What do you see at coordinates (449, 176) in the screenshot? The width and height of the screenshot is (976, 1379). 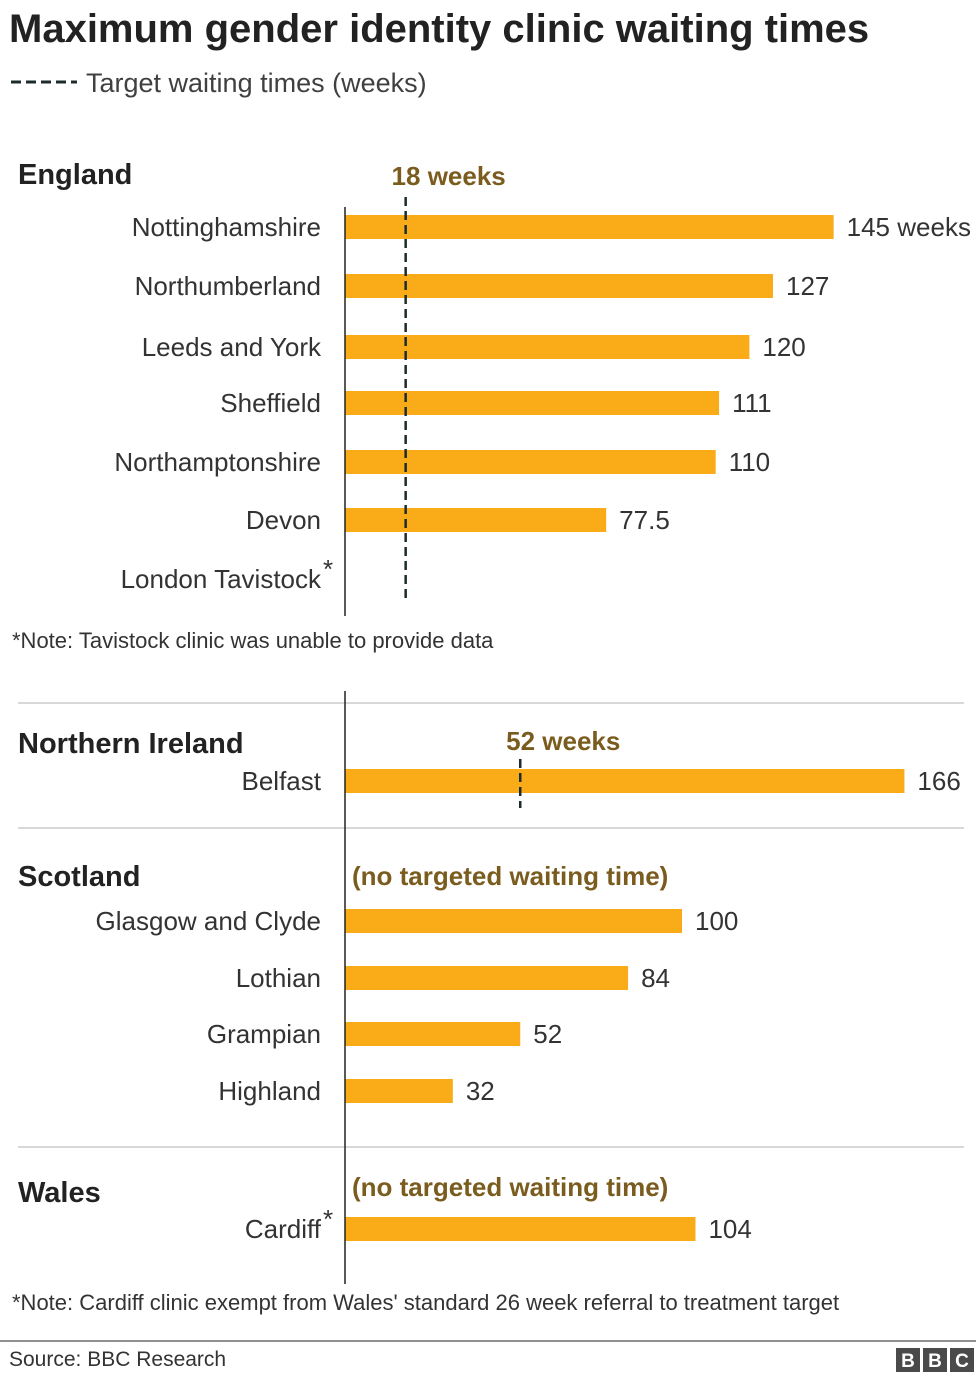 I see `target-label-england: 18 weeks` at bounding box center [449, 176].